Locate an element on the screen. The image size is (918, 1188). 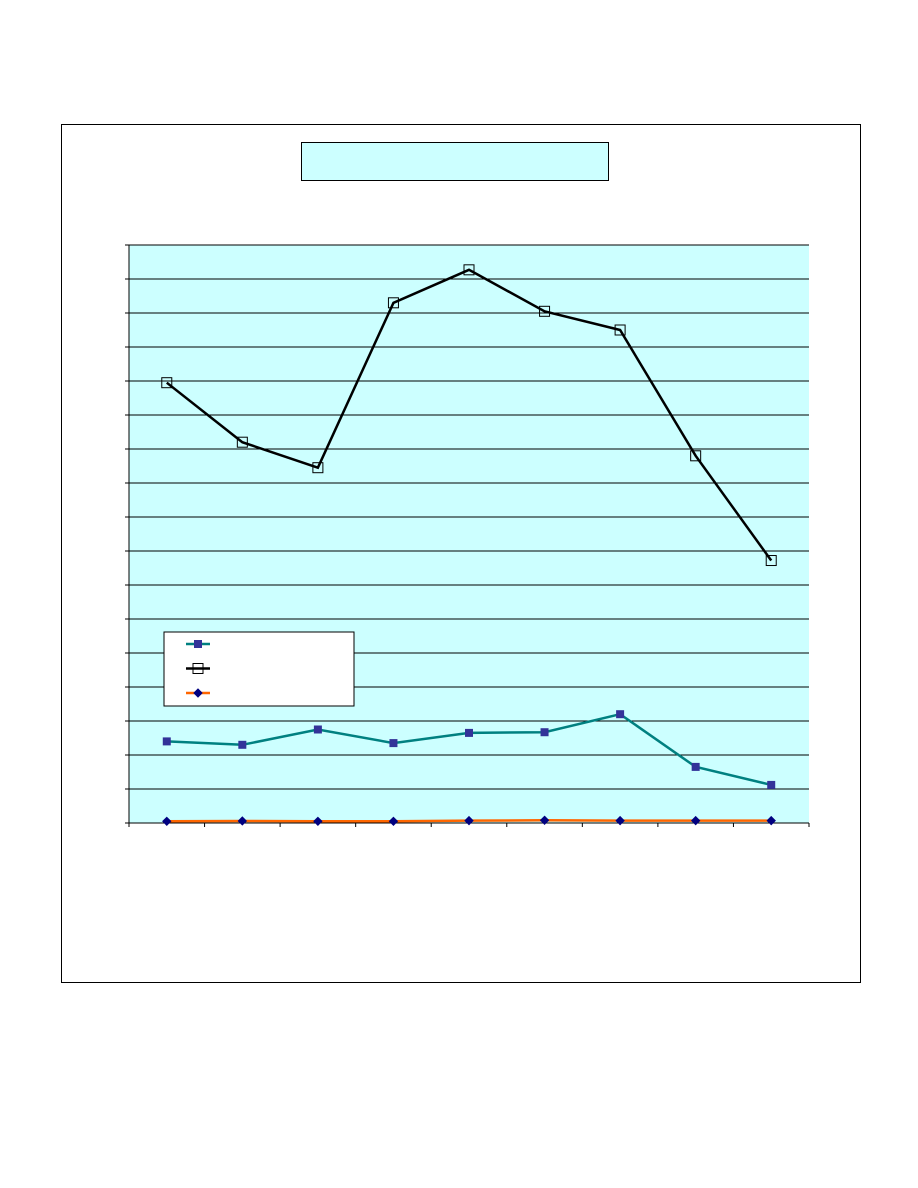
chart-title is located at coordinates (455, 161).